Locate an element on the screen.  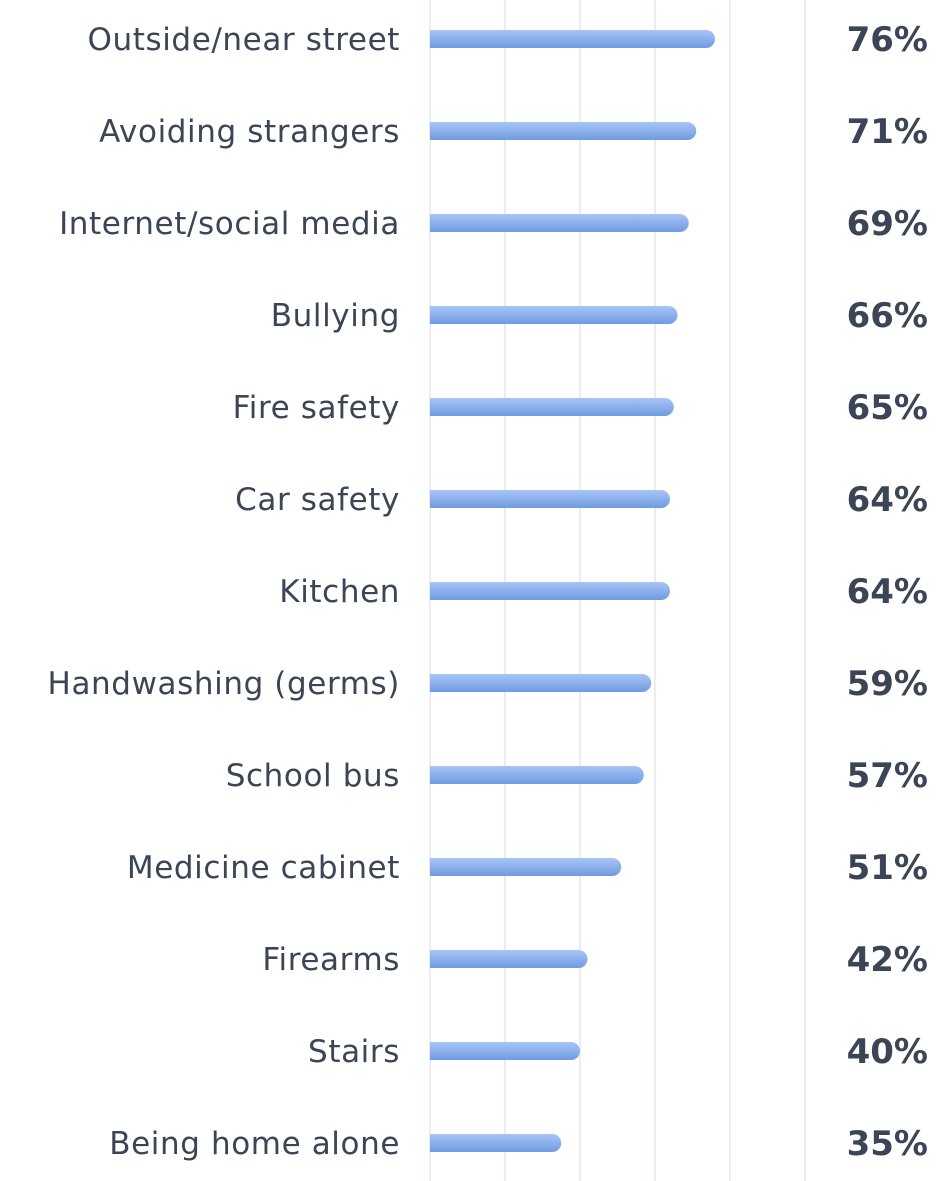
value-label: 57% is located at coordinates (887, 776).